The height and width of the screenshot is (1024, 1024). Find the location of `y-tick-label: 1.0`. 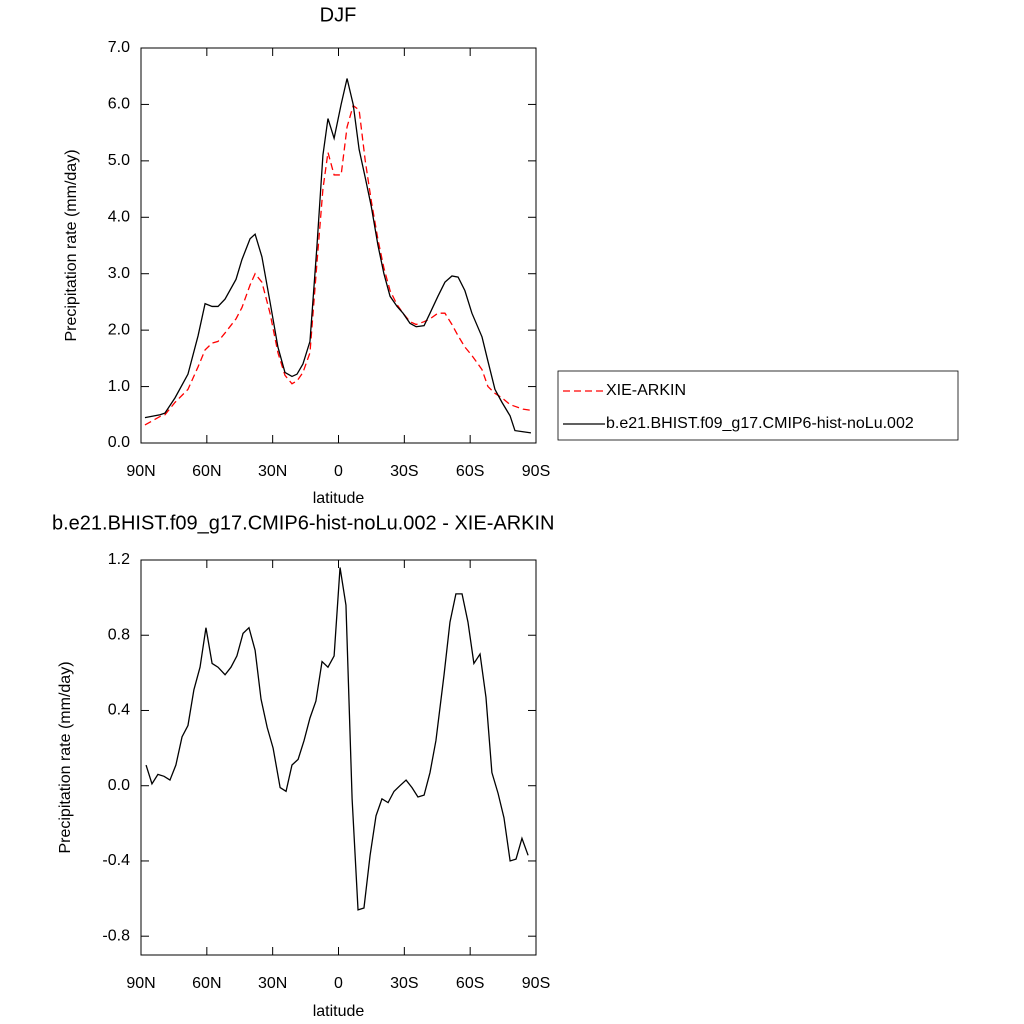

y-tick-label: 1.0 is located at coordinates (119, 386).